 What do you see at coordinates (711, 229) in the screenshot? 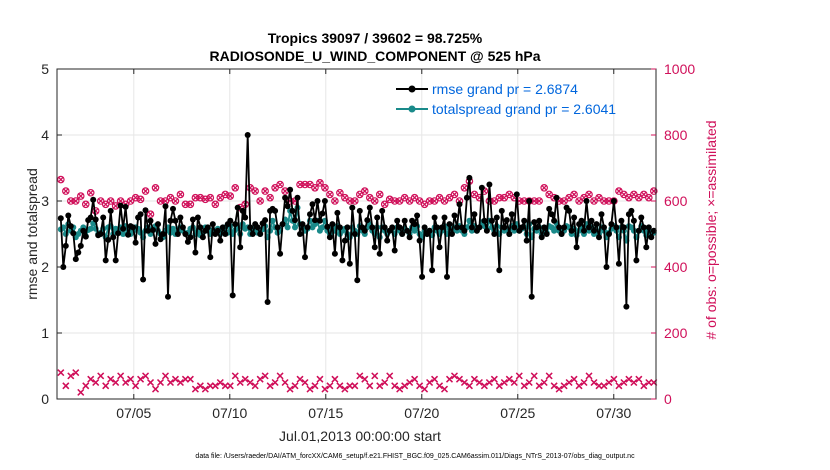
I see `y-axis-label-right: # of obs: o=possible; ×=assimilated` at bounding box center [711, 229].